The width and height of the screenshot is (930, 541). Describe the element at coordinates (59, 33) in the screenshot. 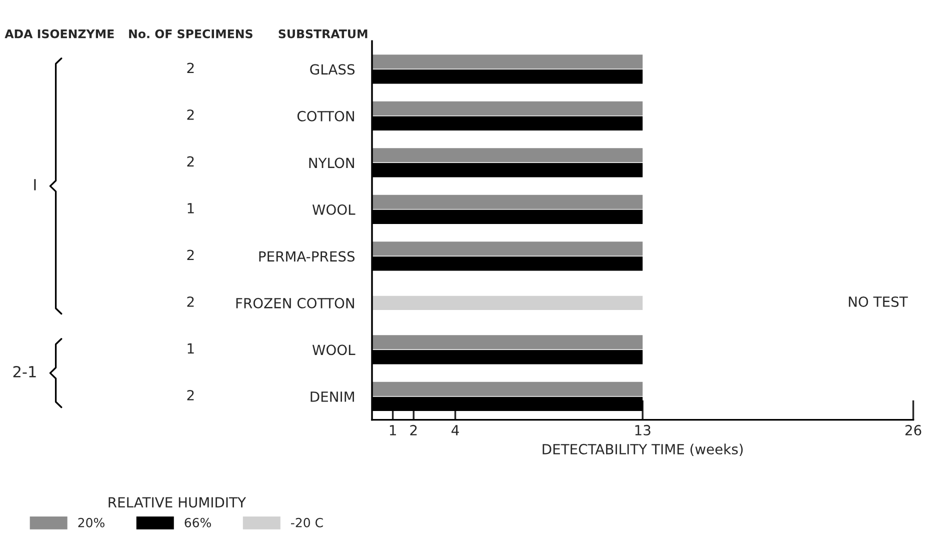

I see `text: ADA ISOENZYME` at that location.